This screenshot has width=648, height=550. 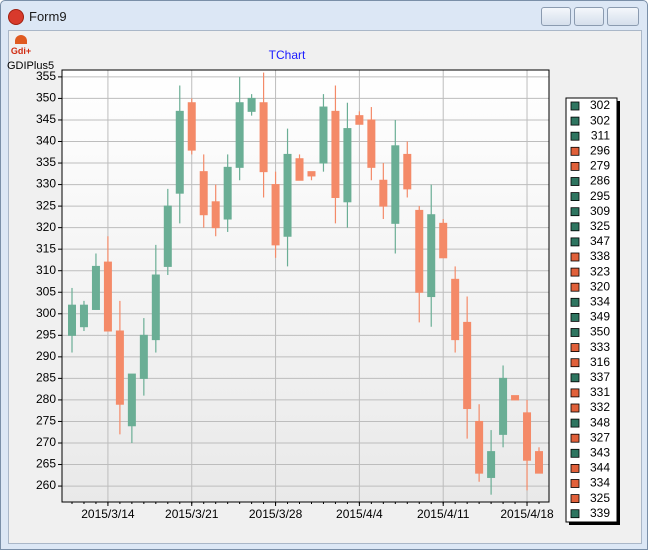 What do you see at coordinates (46, 399) in the screenshot?
I see `y-tick-label: 280` at bounding box center [46, 399].